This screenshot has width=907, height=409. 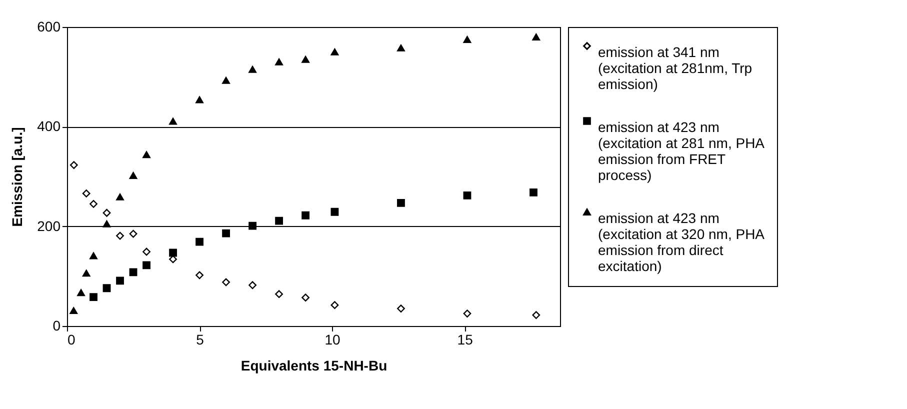 I want to click on y-tick-label: 400, so click(x=49, y=126).